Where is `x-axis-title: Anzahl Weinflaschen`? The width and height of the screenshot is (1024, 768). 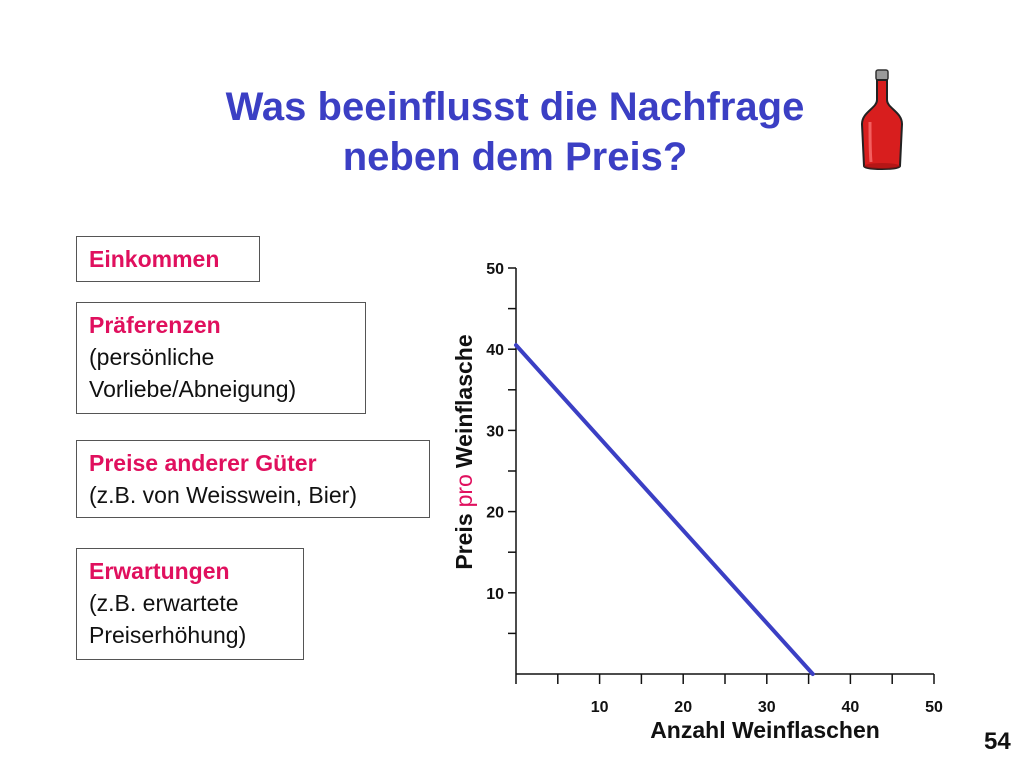
x-axis-title: Anzahl Weinflaschen is located at coordinates (765, 730).